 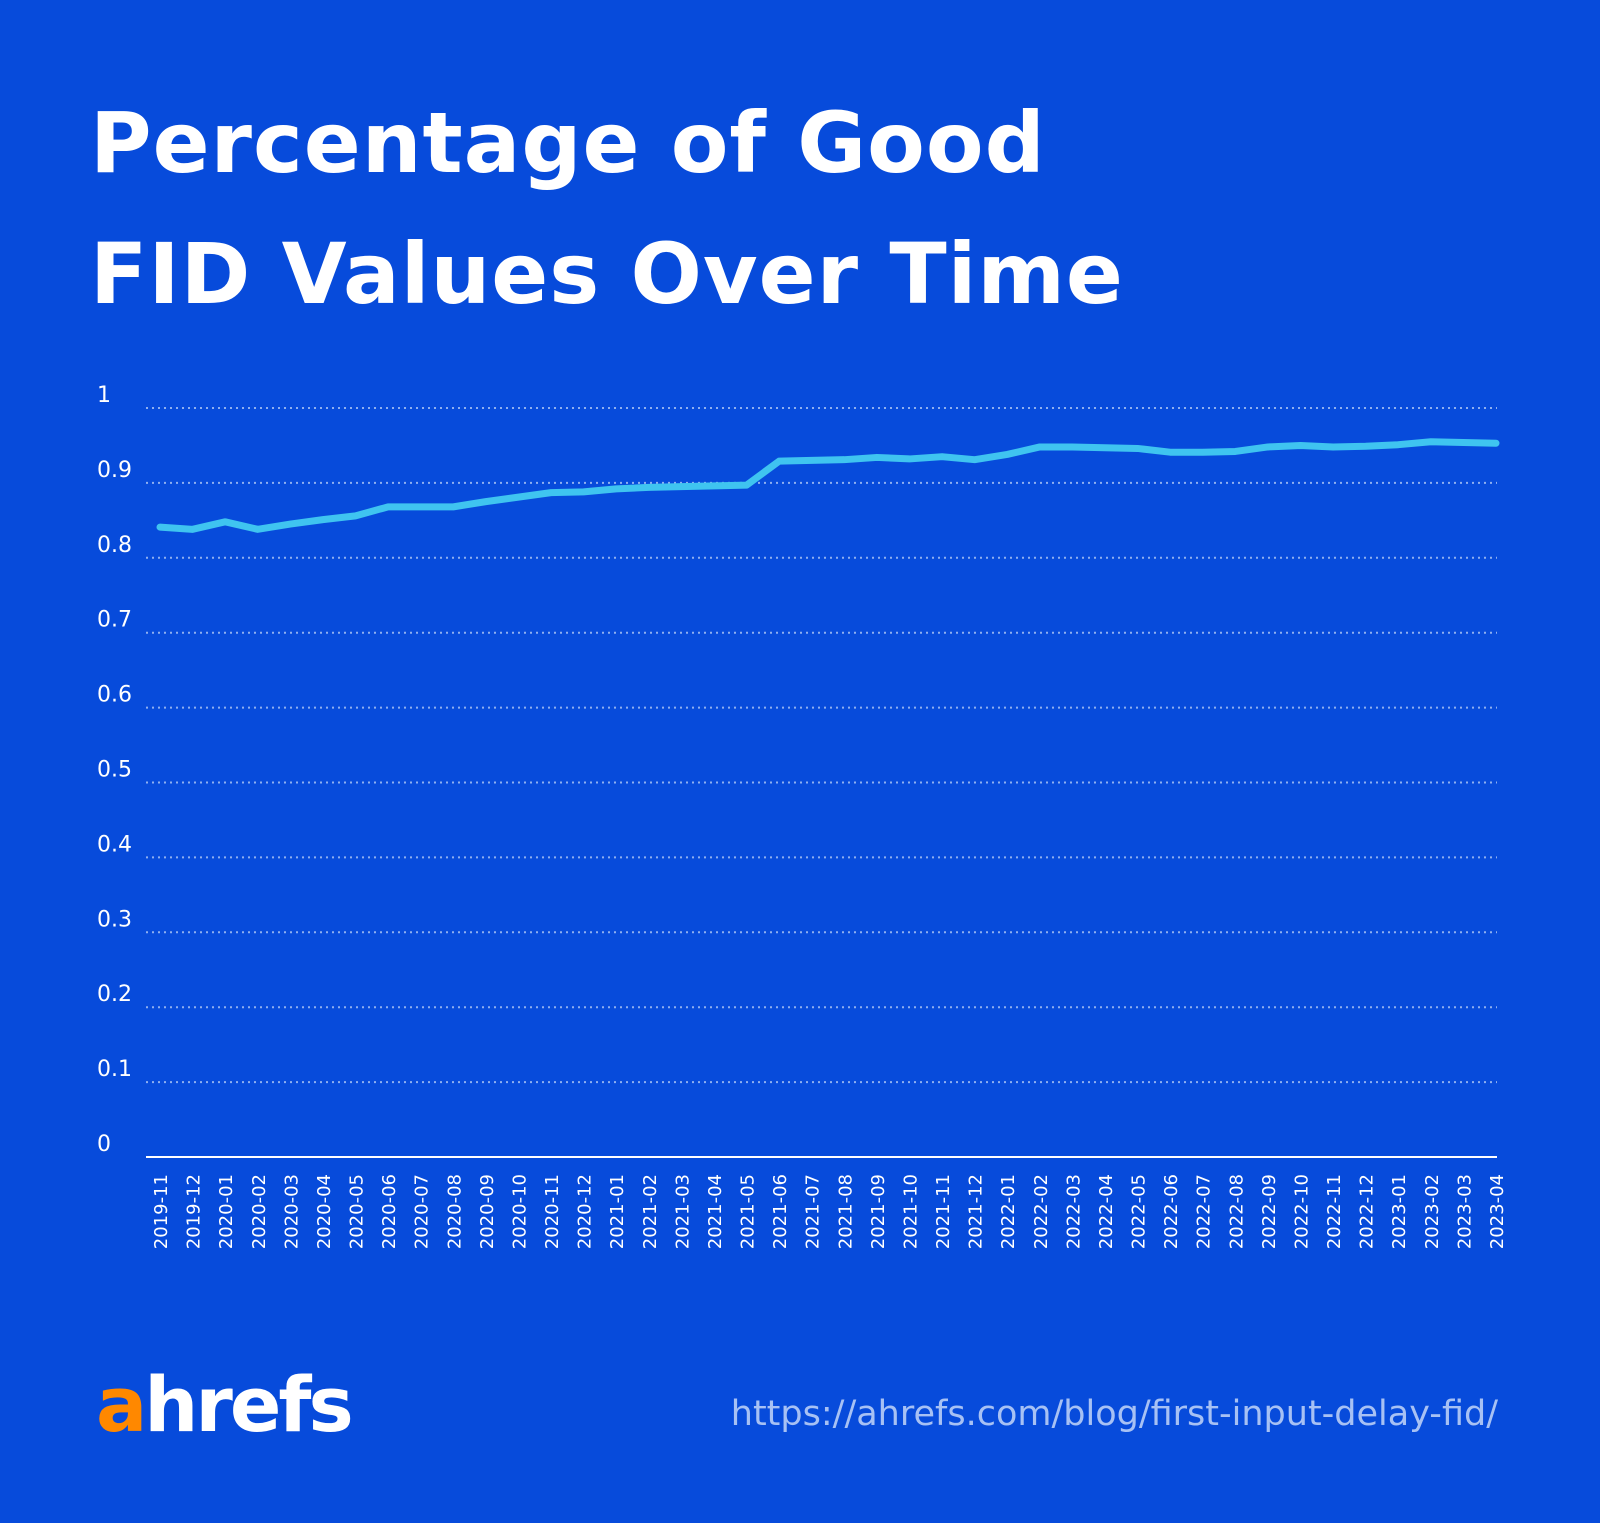 I want to click on title-line-1: Percentage of Good, so click(x=568, y=143).